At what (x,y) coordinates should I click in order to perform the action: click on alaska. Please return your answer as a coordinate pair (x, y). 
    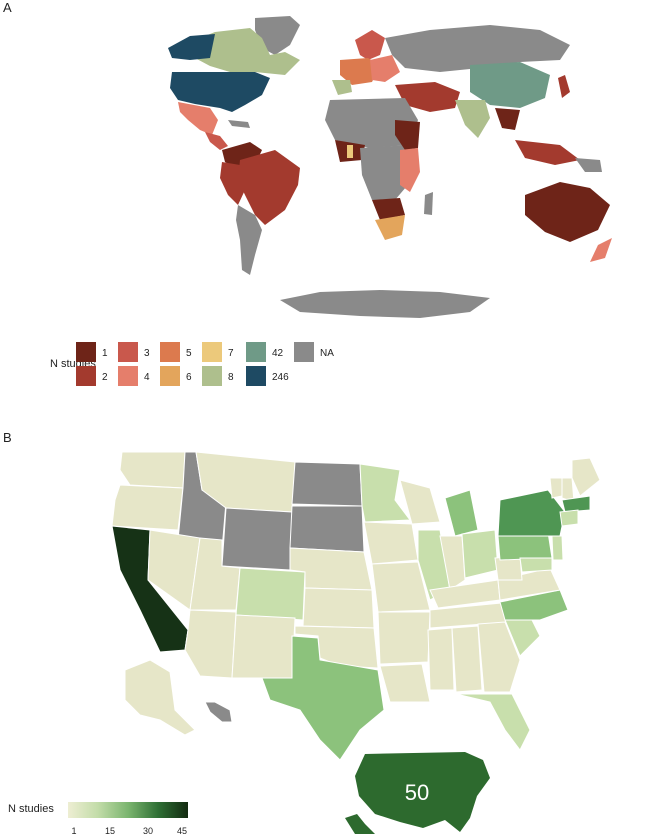
    Looking at the image, I should click on (191, 47).